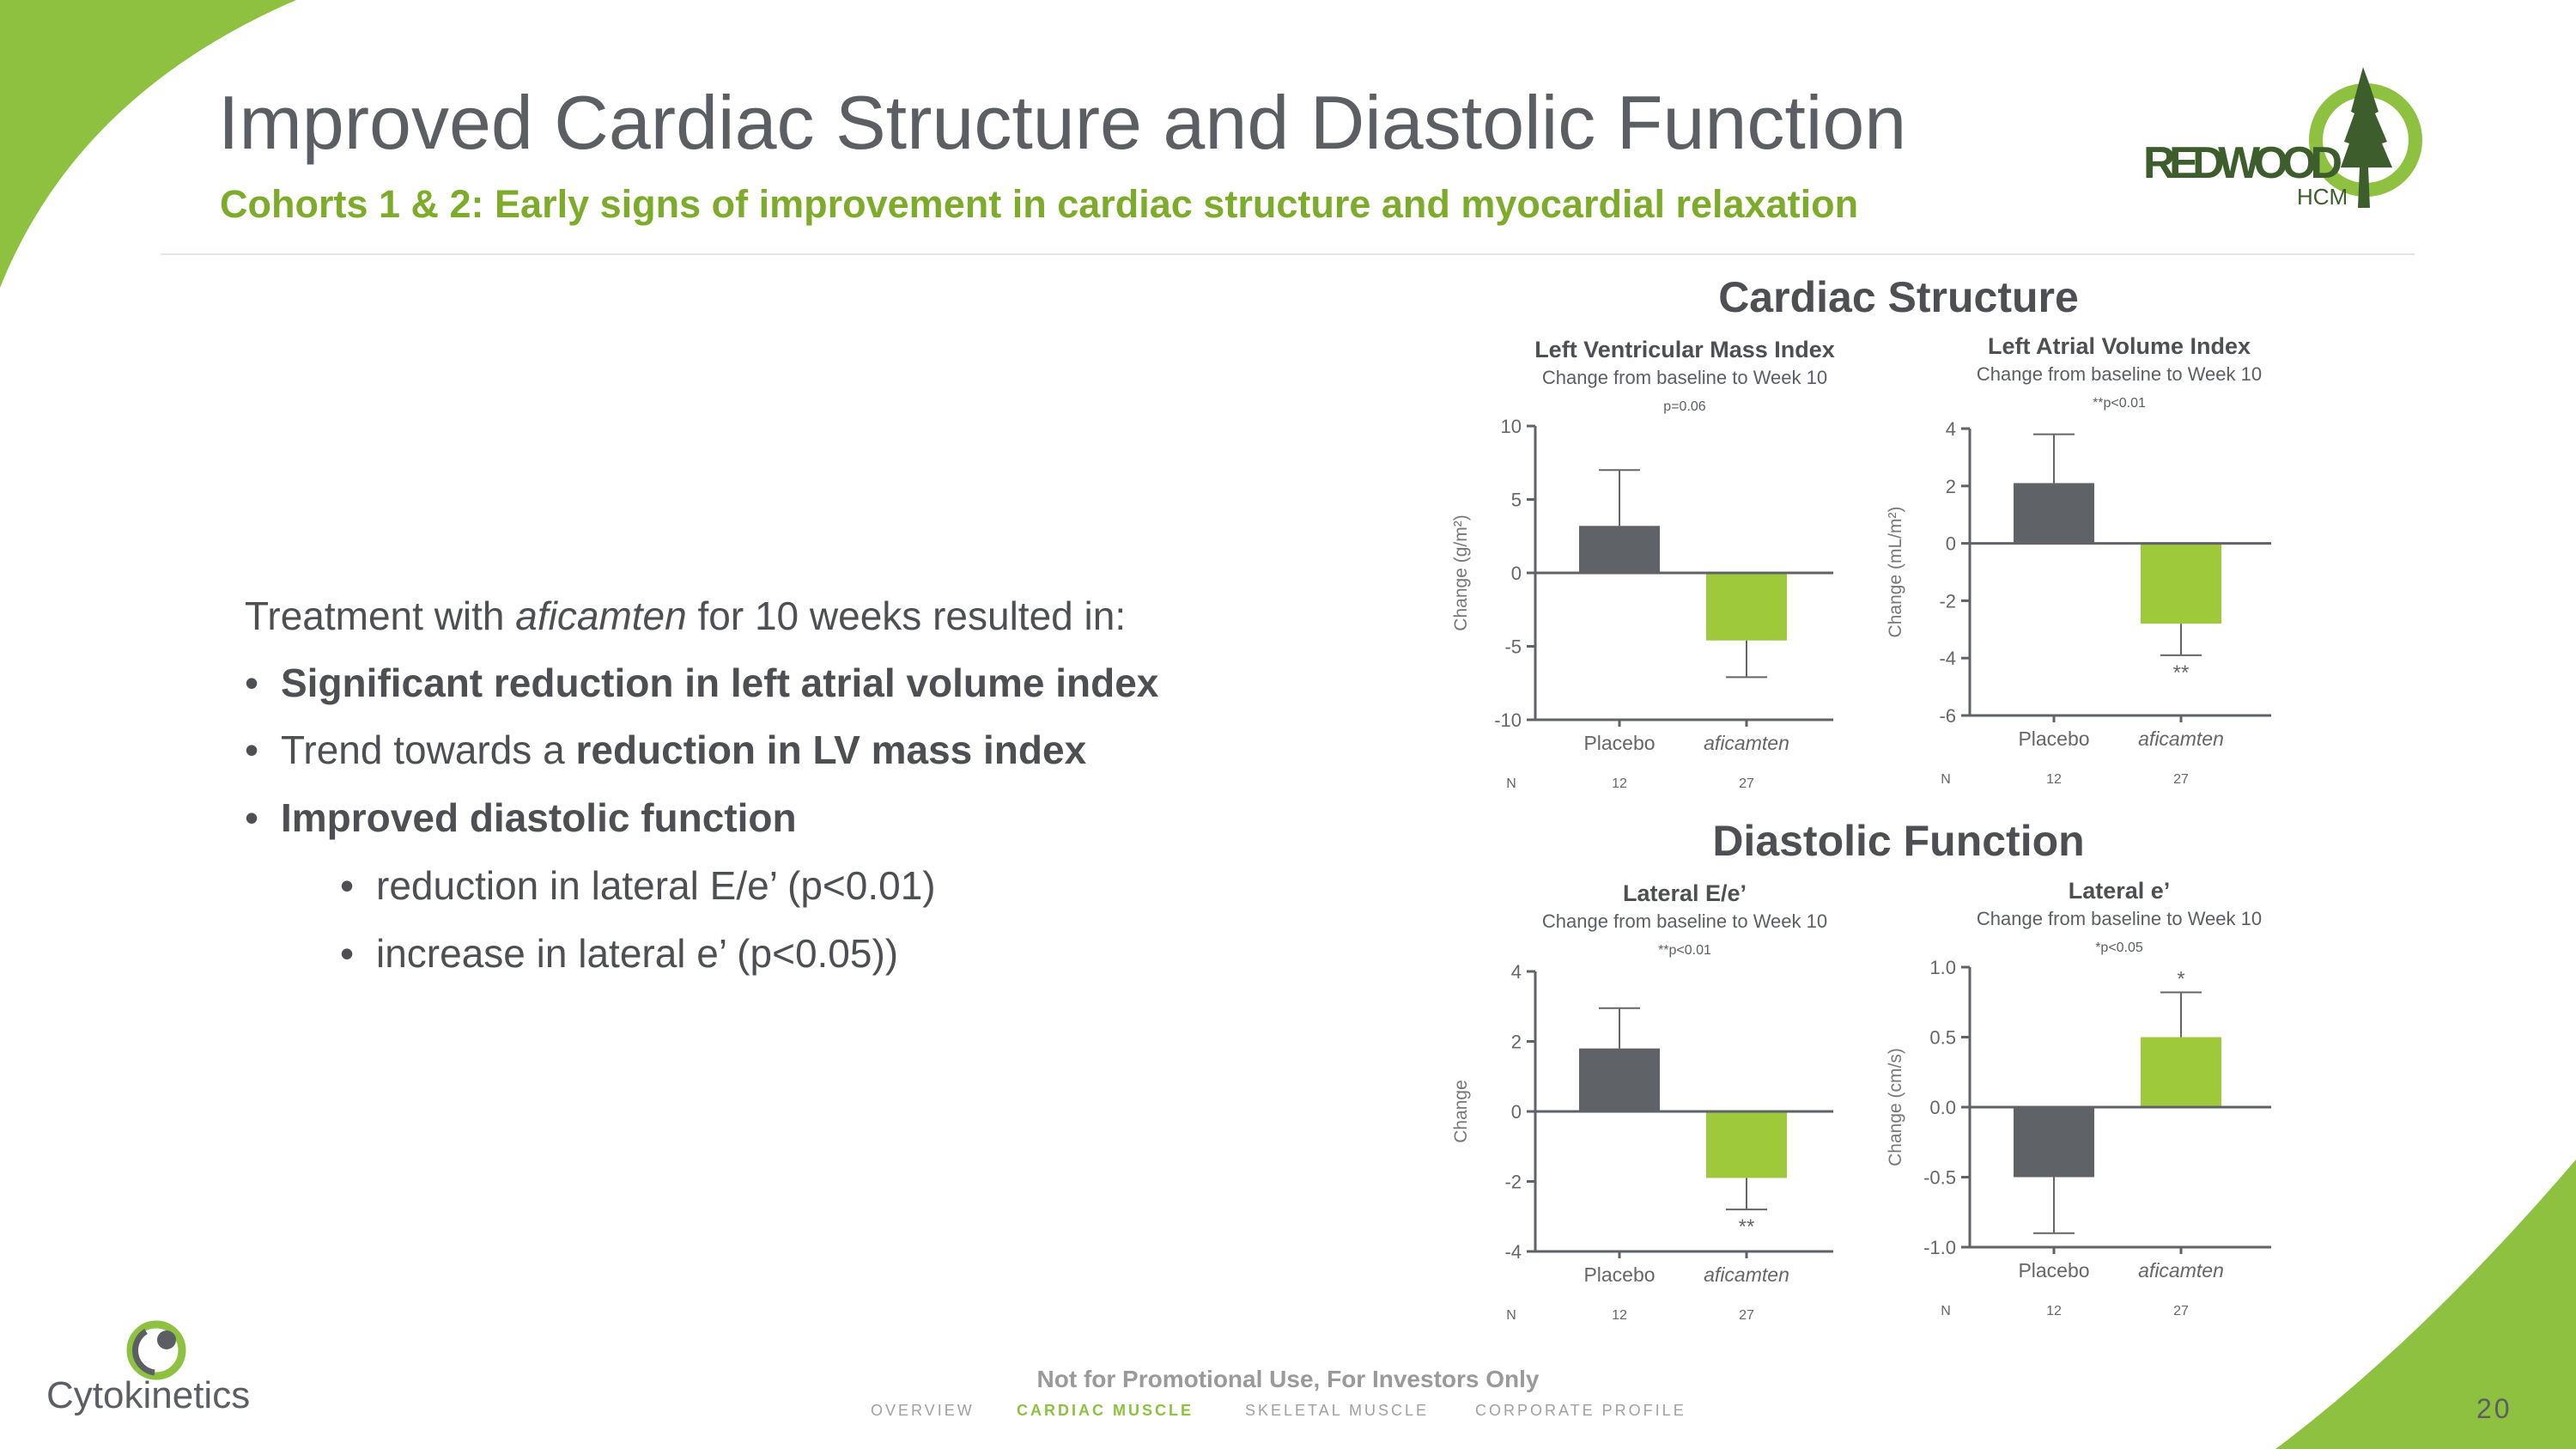  What do you see at coordinates (1580, 1410) in the screenshot?
I see `nav-corporate-profile: CORPORATE PROFILE` at bounding box center [1580, 1410].